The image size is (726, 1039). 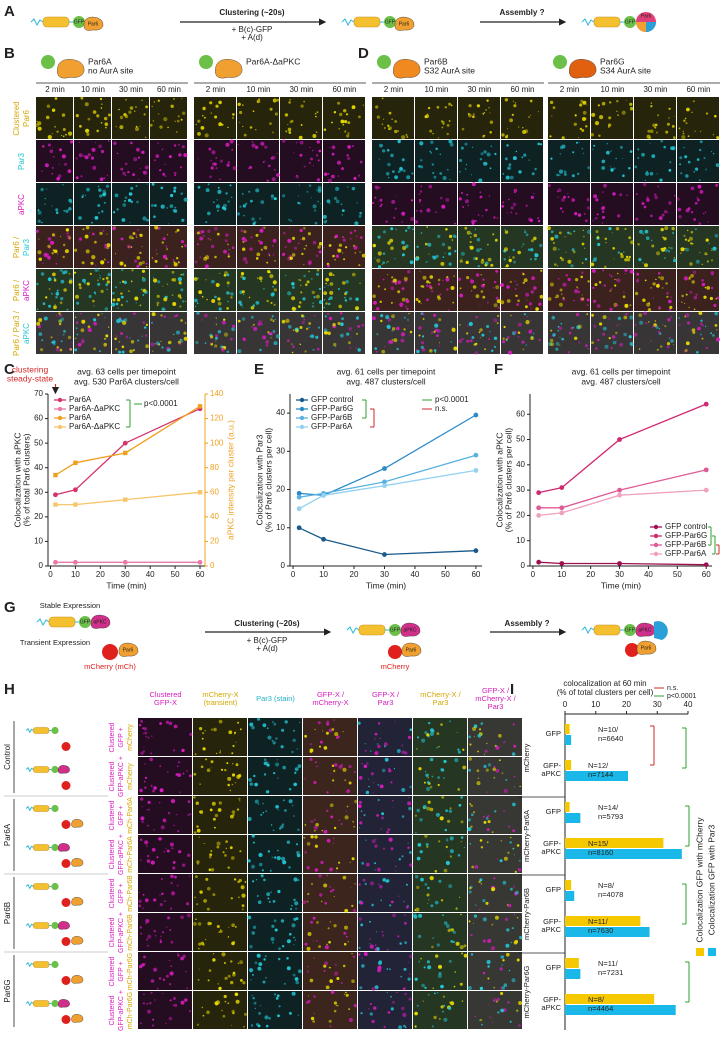 What do you see at coordinates (644, 630) in the screenshot?
I see `protein-label: aPKC` at bounding box center [644, 630].